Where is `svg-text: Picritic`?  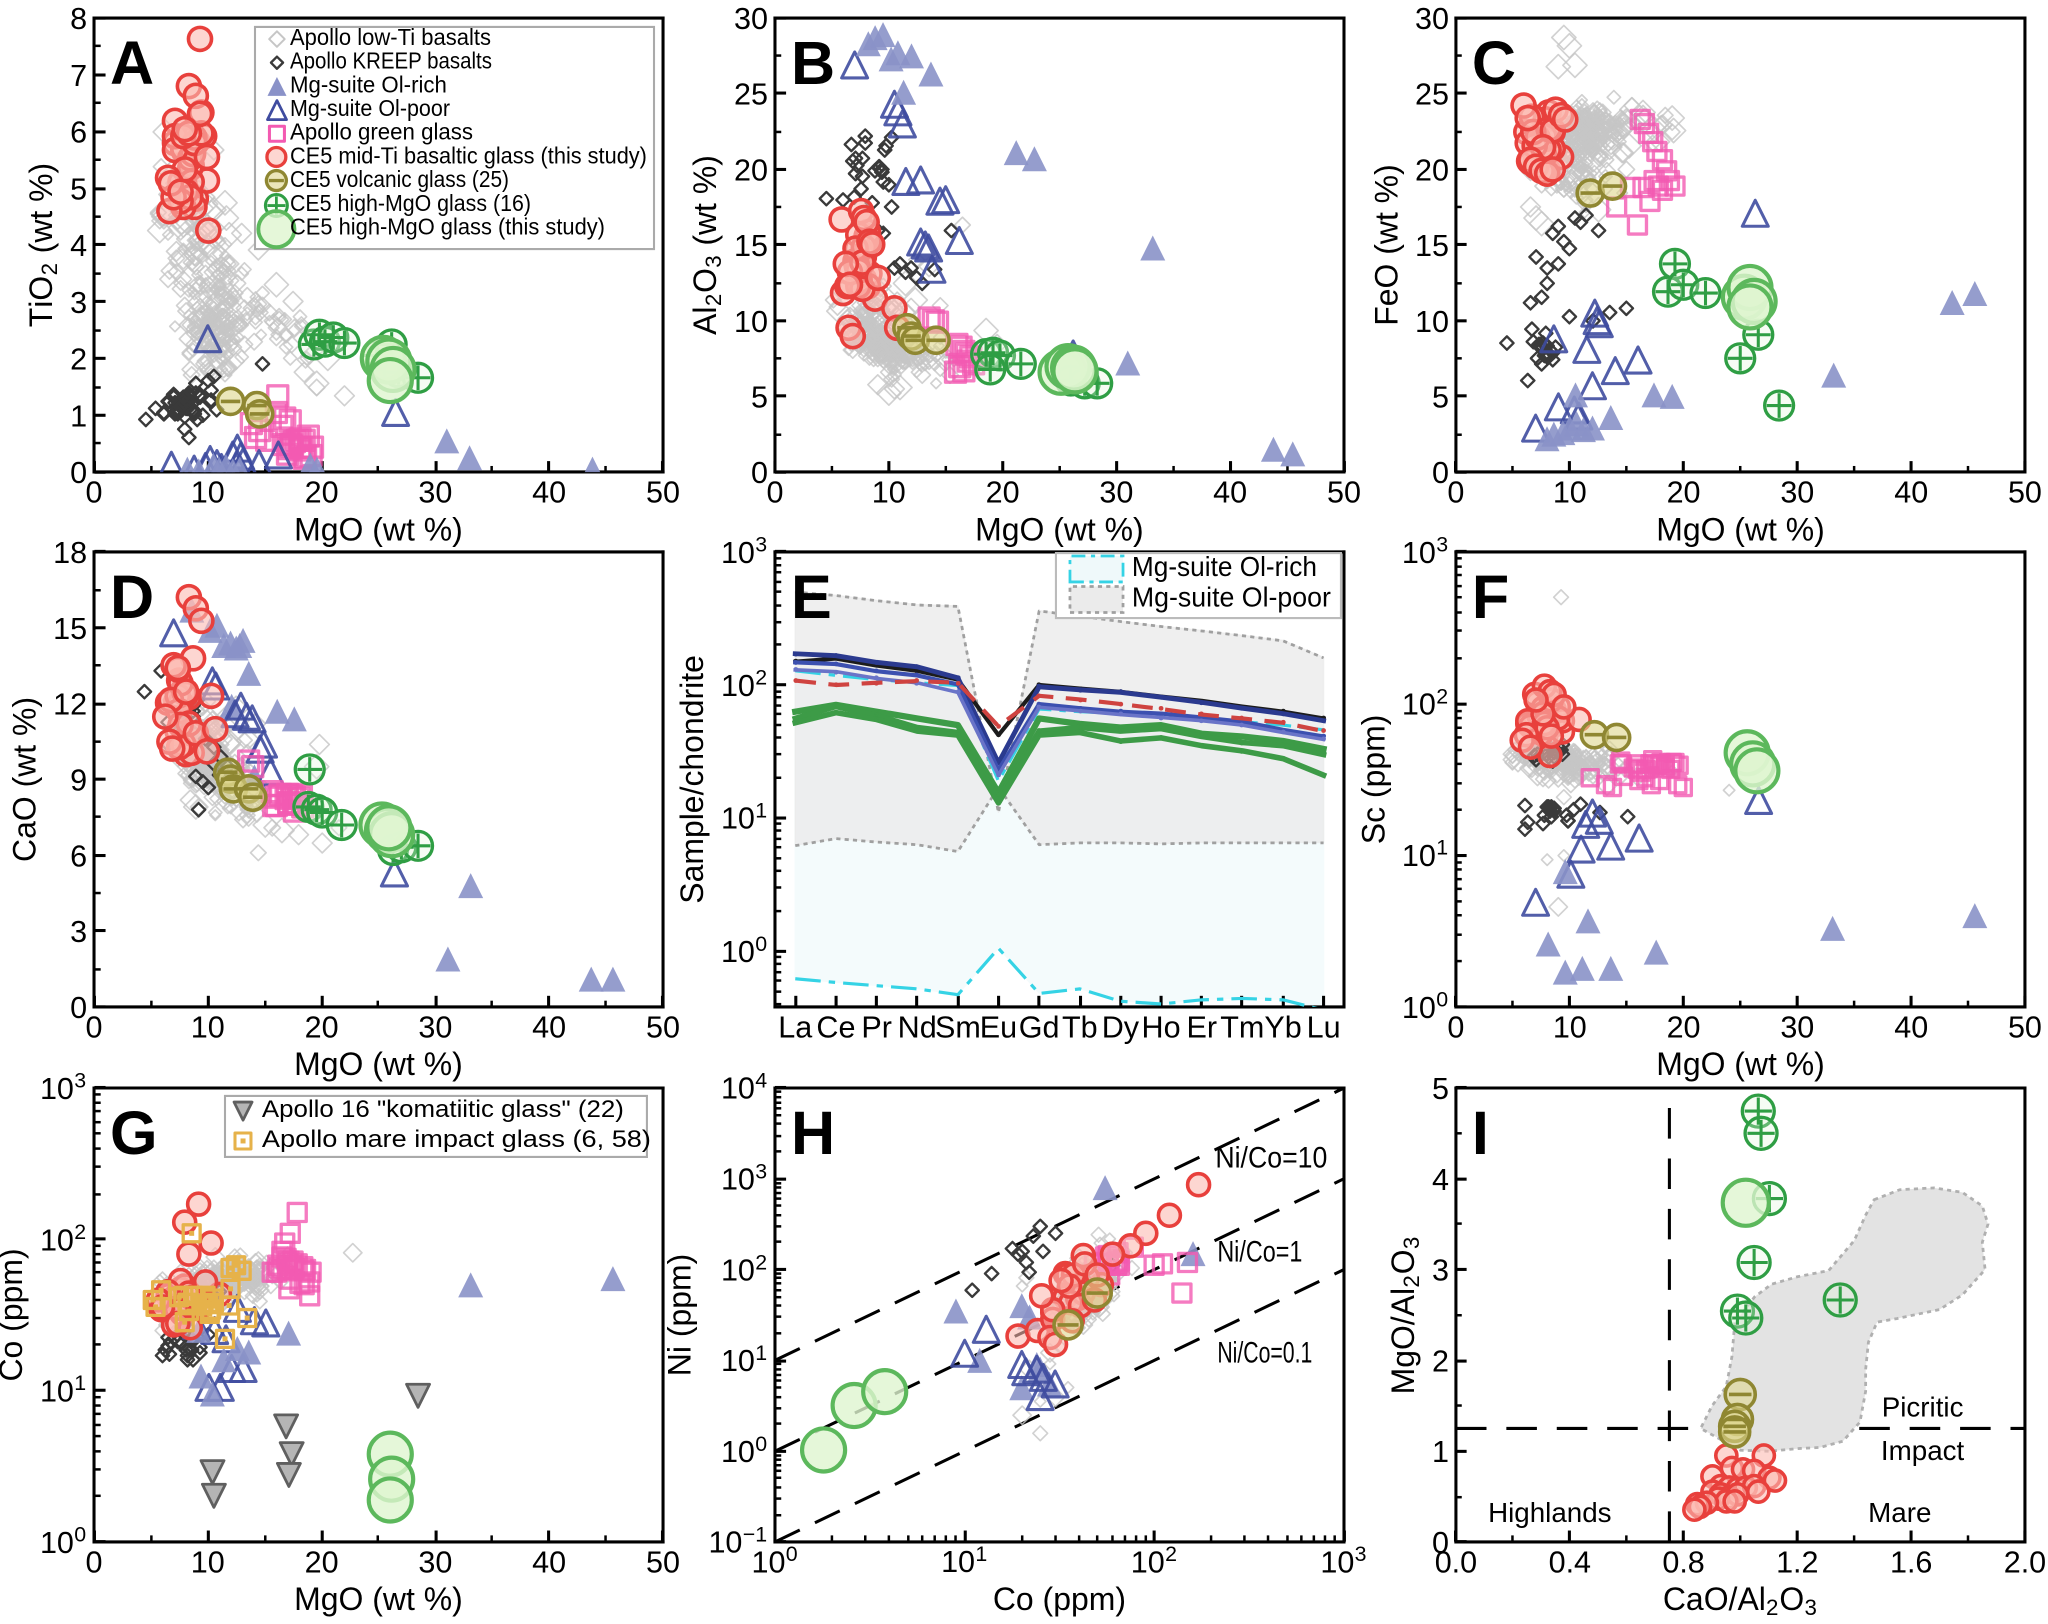 svg-text: Picritic is located at coordinates (1923, 1407).